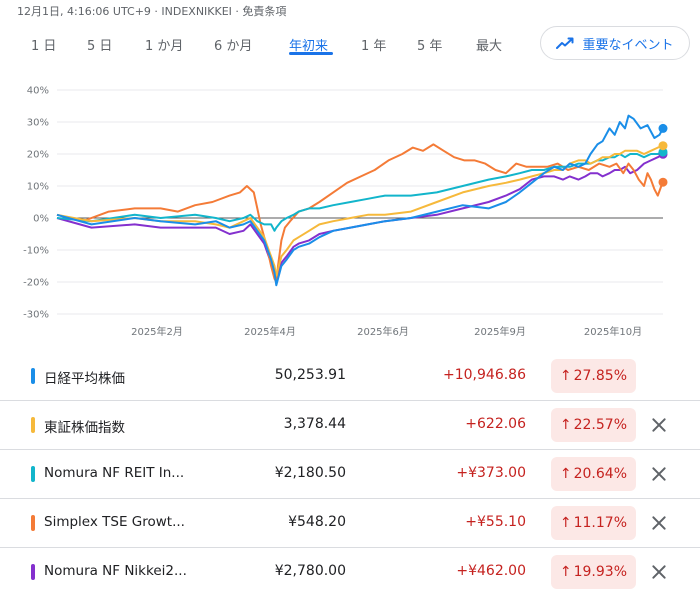 Image resolution: width=700 pixels, height=605 pixels. I want to click on key-events-button: 重要なイベント, so click(615, 43).